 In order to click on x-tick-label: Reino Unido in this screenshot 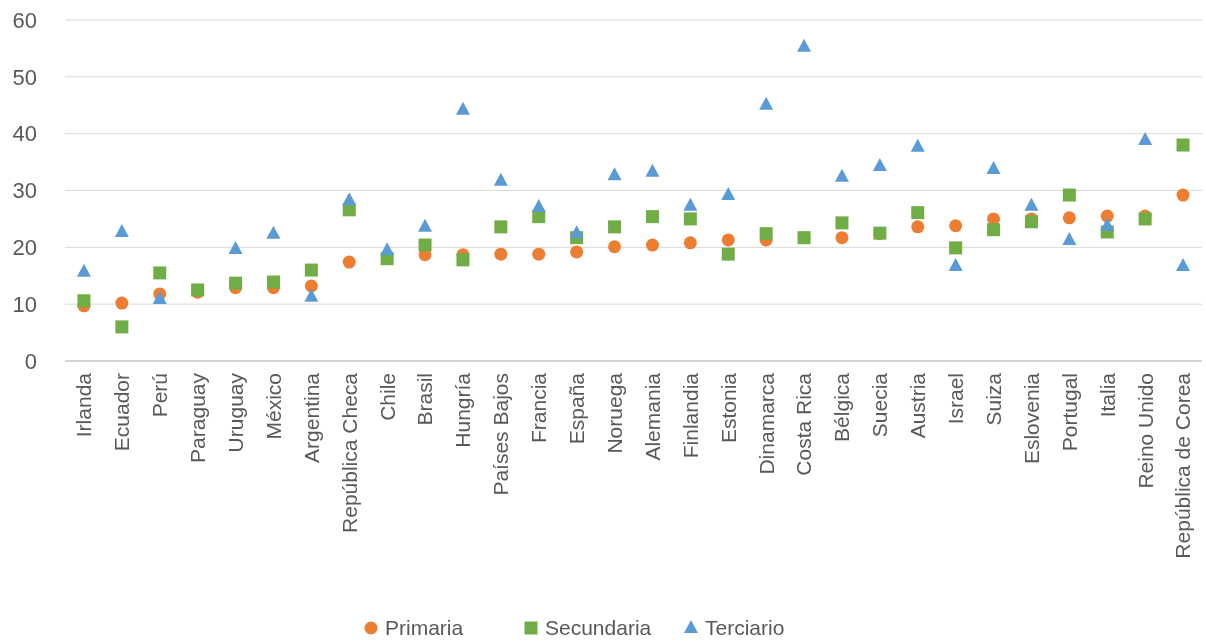, I will do `click(1145, 431)`.